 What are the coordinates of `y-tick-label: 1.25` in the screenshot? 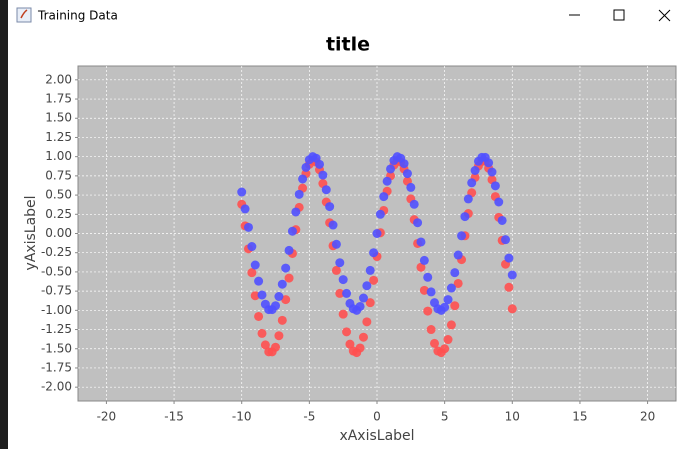 It's located at (58, 137).